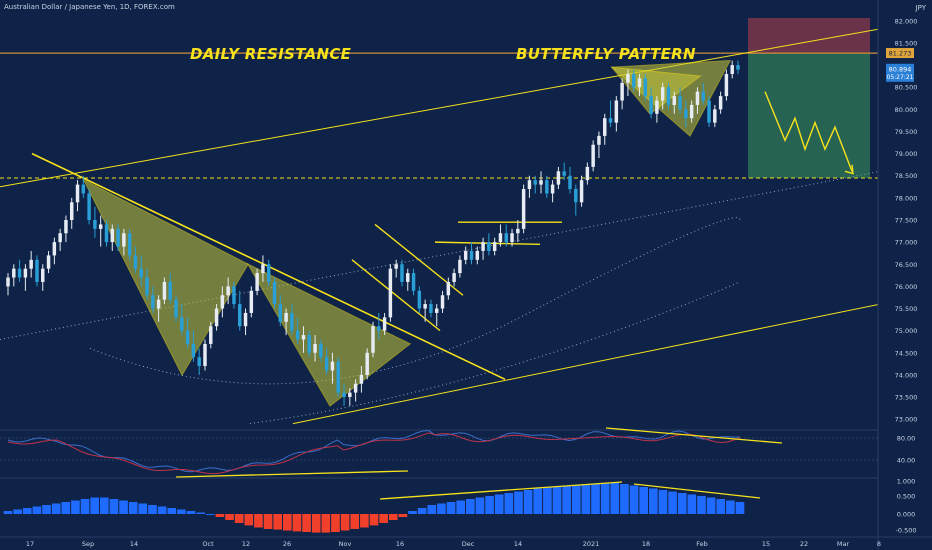  Describe the element at coordinates (271, 54) in the screenshot. I see `daily-resistance-label: DAILY RESISTANCE` at that location.